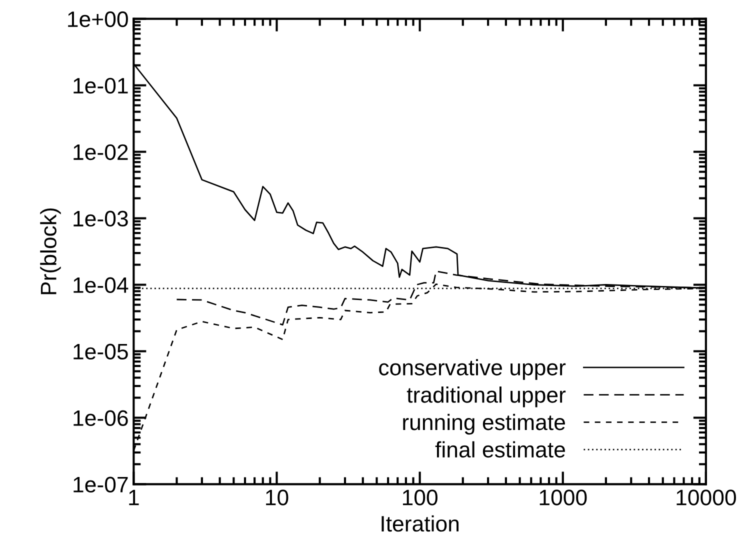 This screenshot has height=538, width=751. I want to click on y-tick-label: 1e-03, so click(101, 218).